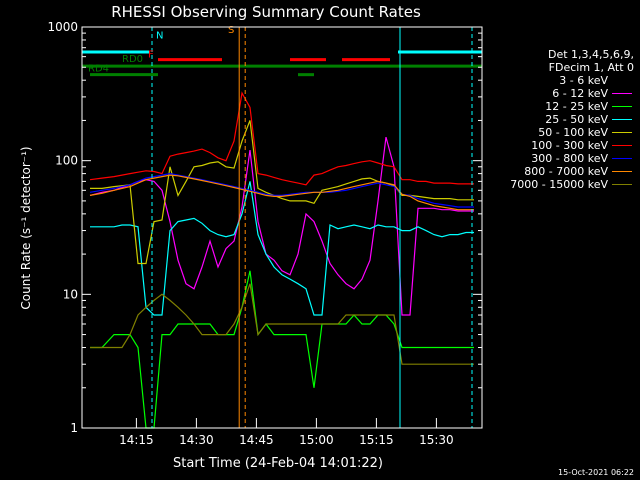 This screenshot has width=640, height=480. What do you see at coordinates (436, 440) in the screenshot?
I see `x-tick-label-5: 15:30` at bounding box center [436, 440].